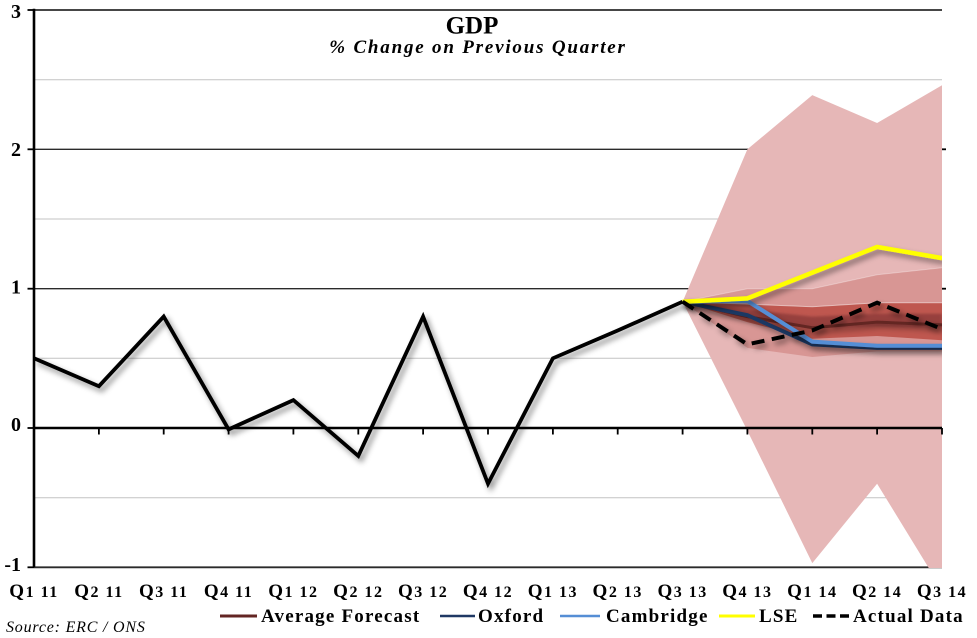 This screenshot has height=638, width=977. What do you see at coordinates (340, 616) in the screenshot?
I see `svg-text: Average Forecast` at bounding box center [340, 616].